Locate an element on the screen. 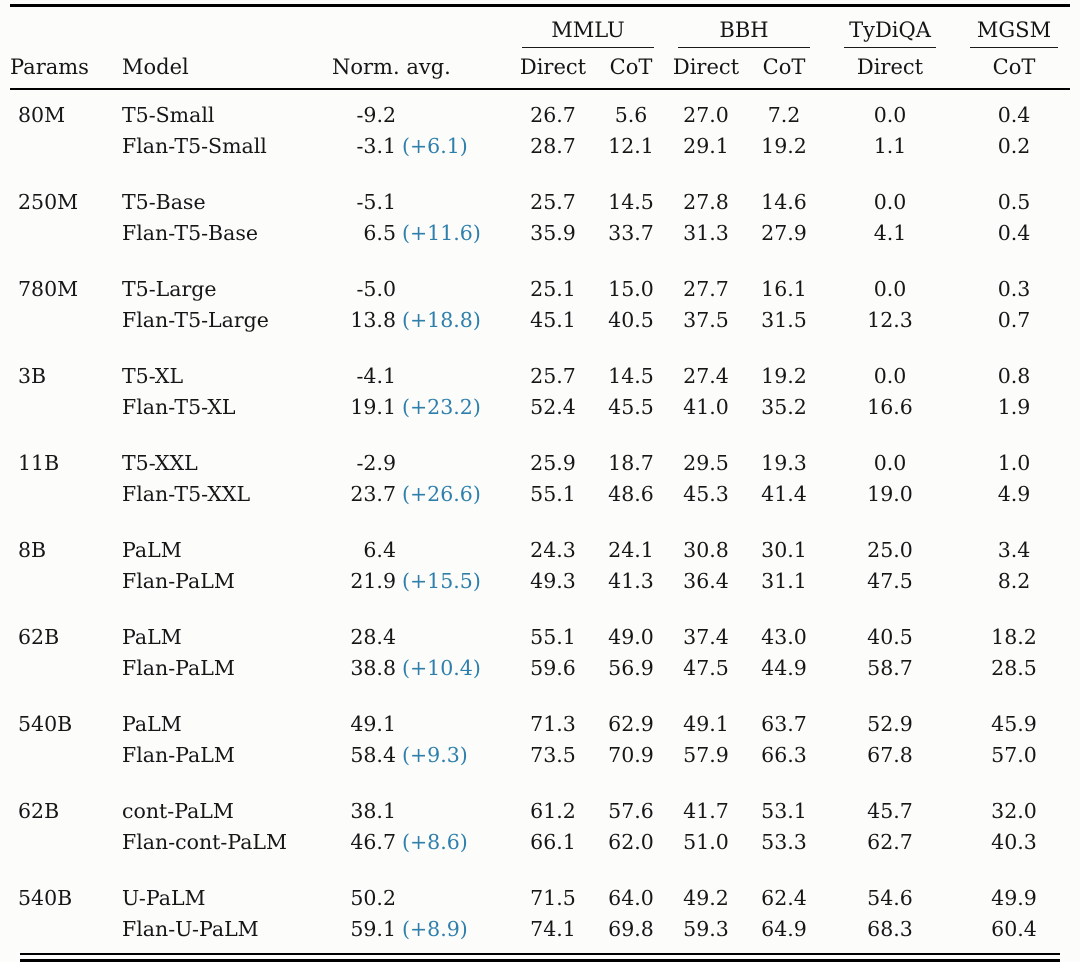  mmlu-direct-cell: 49.3 is located at coordinates (553, 580).